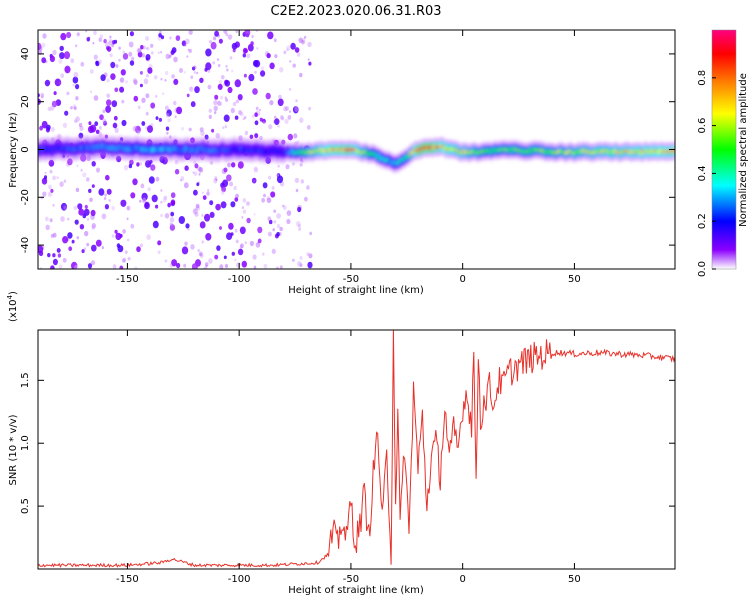 The image size is (750, 600). Describe the element at coordinates (25, 443) in the screenshot. I see `y-tick-label: 1.0` at that location.